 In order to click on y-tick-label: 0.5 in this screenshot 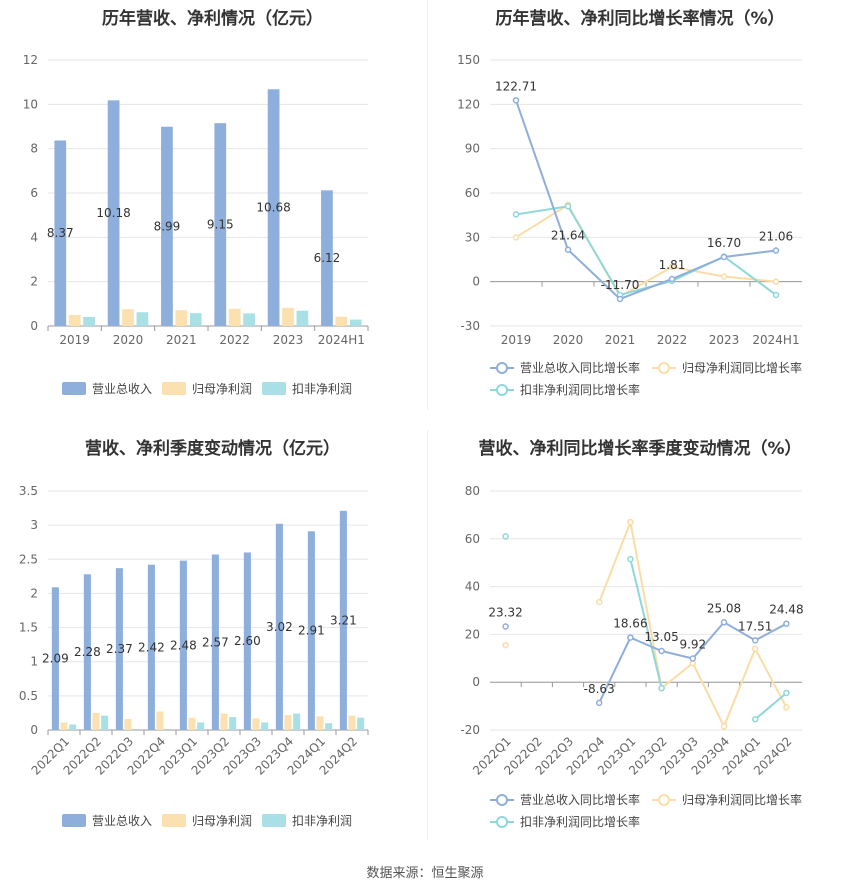, I will do `click(28, 696)`.